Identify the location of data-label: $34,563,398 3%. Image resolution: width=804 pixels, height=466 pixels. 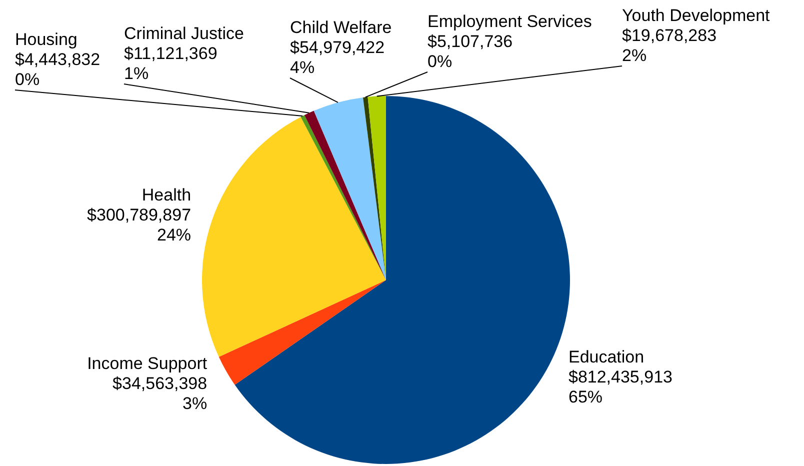
(160, 394).